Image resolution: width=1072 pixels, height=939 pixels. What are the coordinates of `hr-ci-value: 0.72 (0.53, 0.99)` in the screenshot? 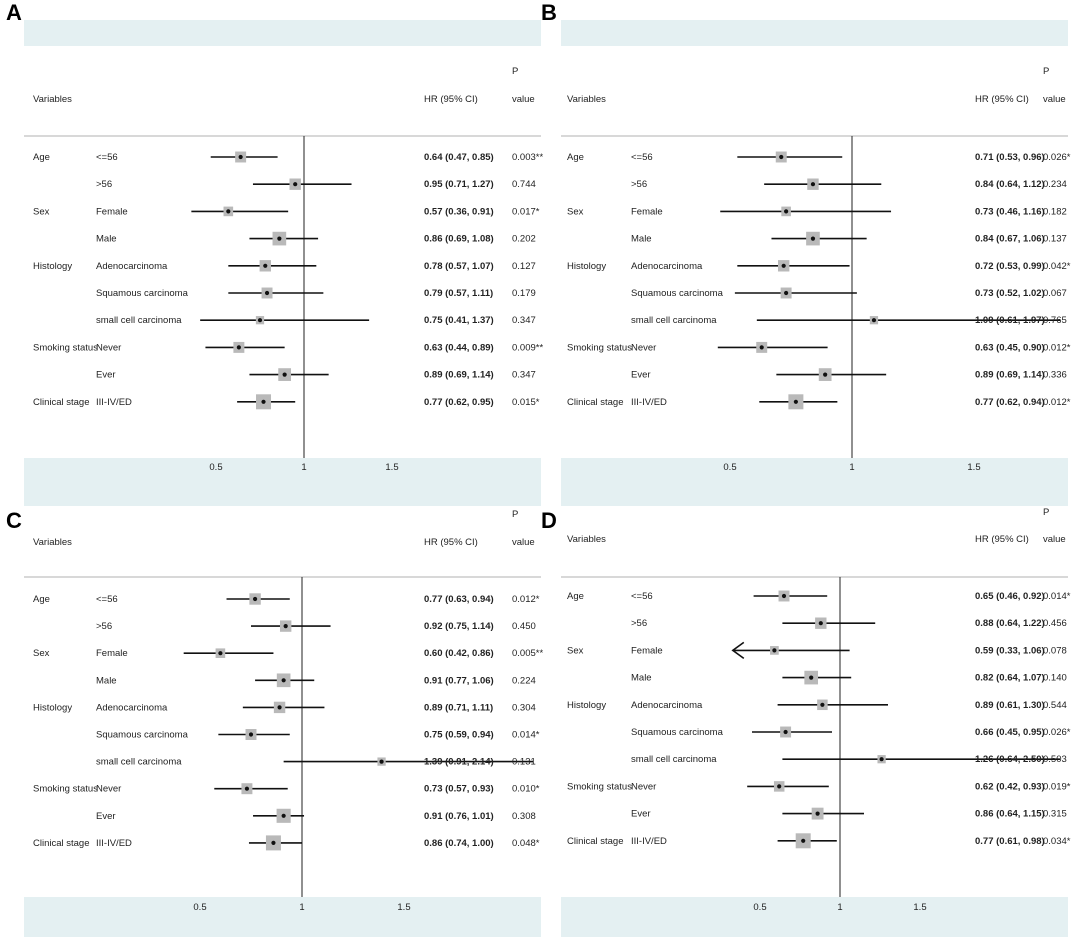 It's located at (1010, 266).